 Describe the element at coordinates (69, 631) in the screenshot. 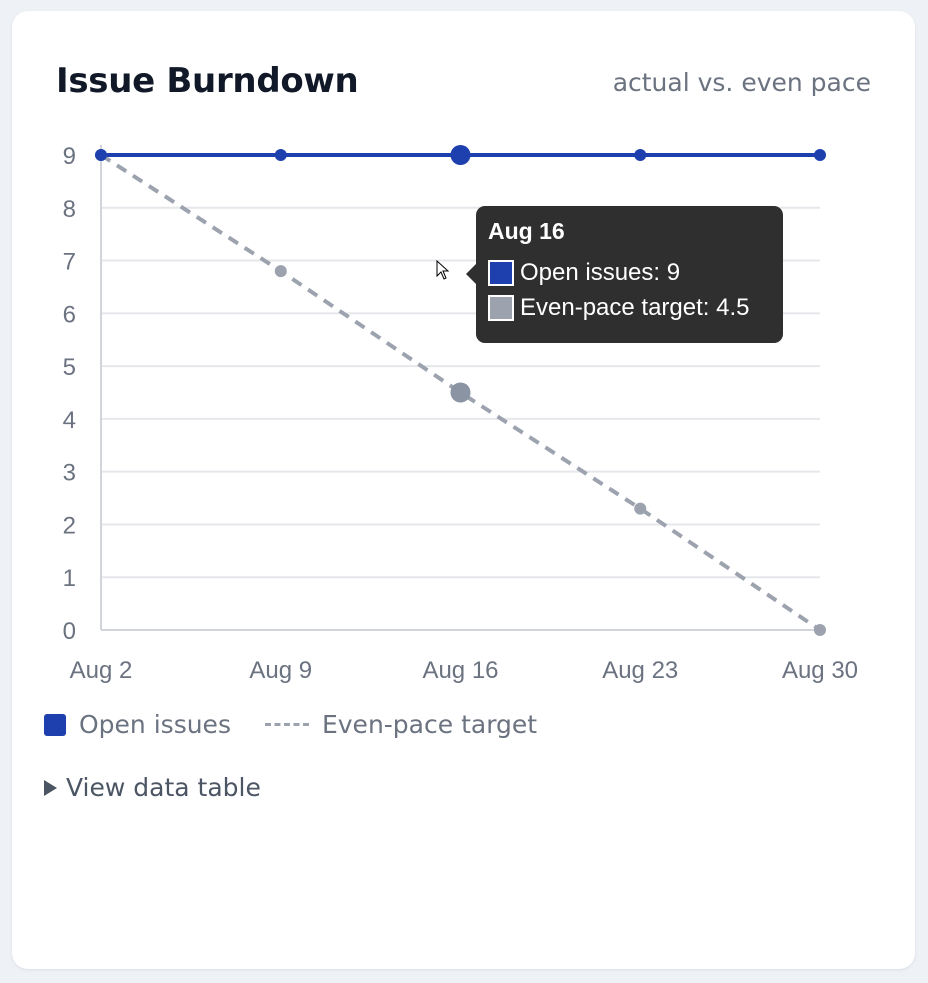

I see `y-tick-label: 0` at that location.